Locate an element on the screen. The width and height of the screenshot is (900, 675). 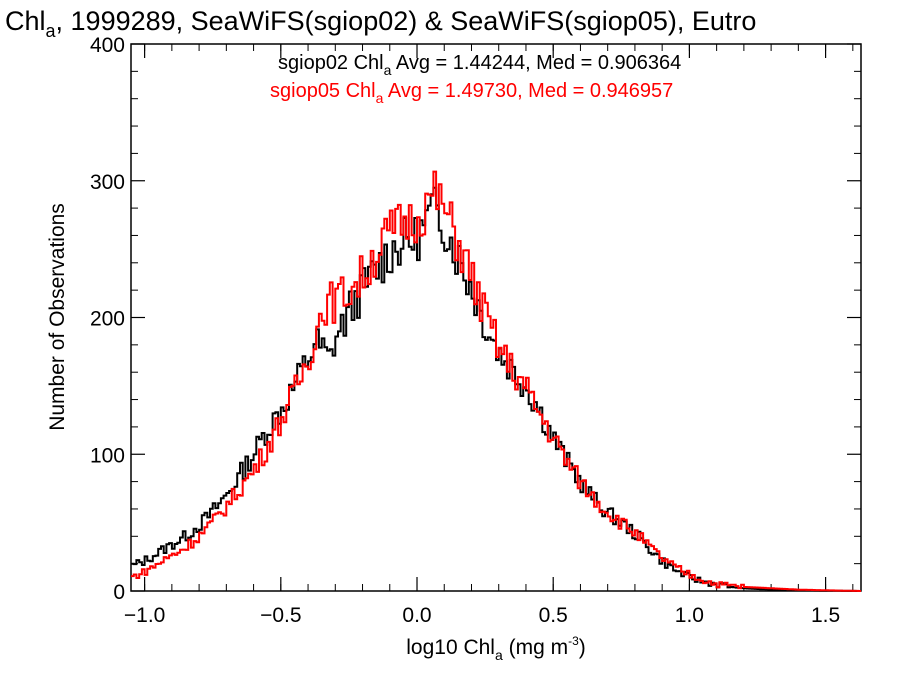
x-tick-label: 0.0 is located at coordinates (416, 615).